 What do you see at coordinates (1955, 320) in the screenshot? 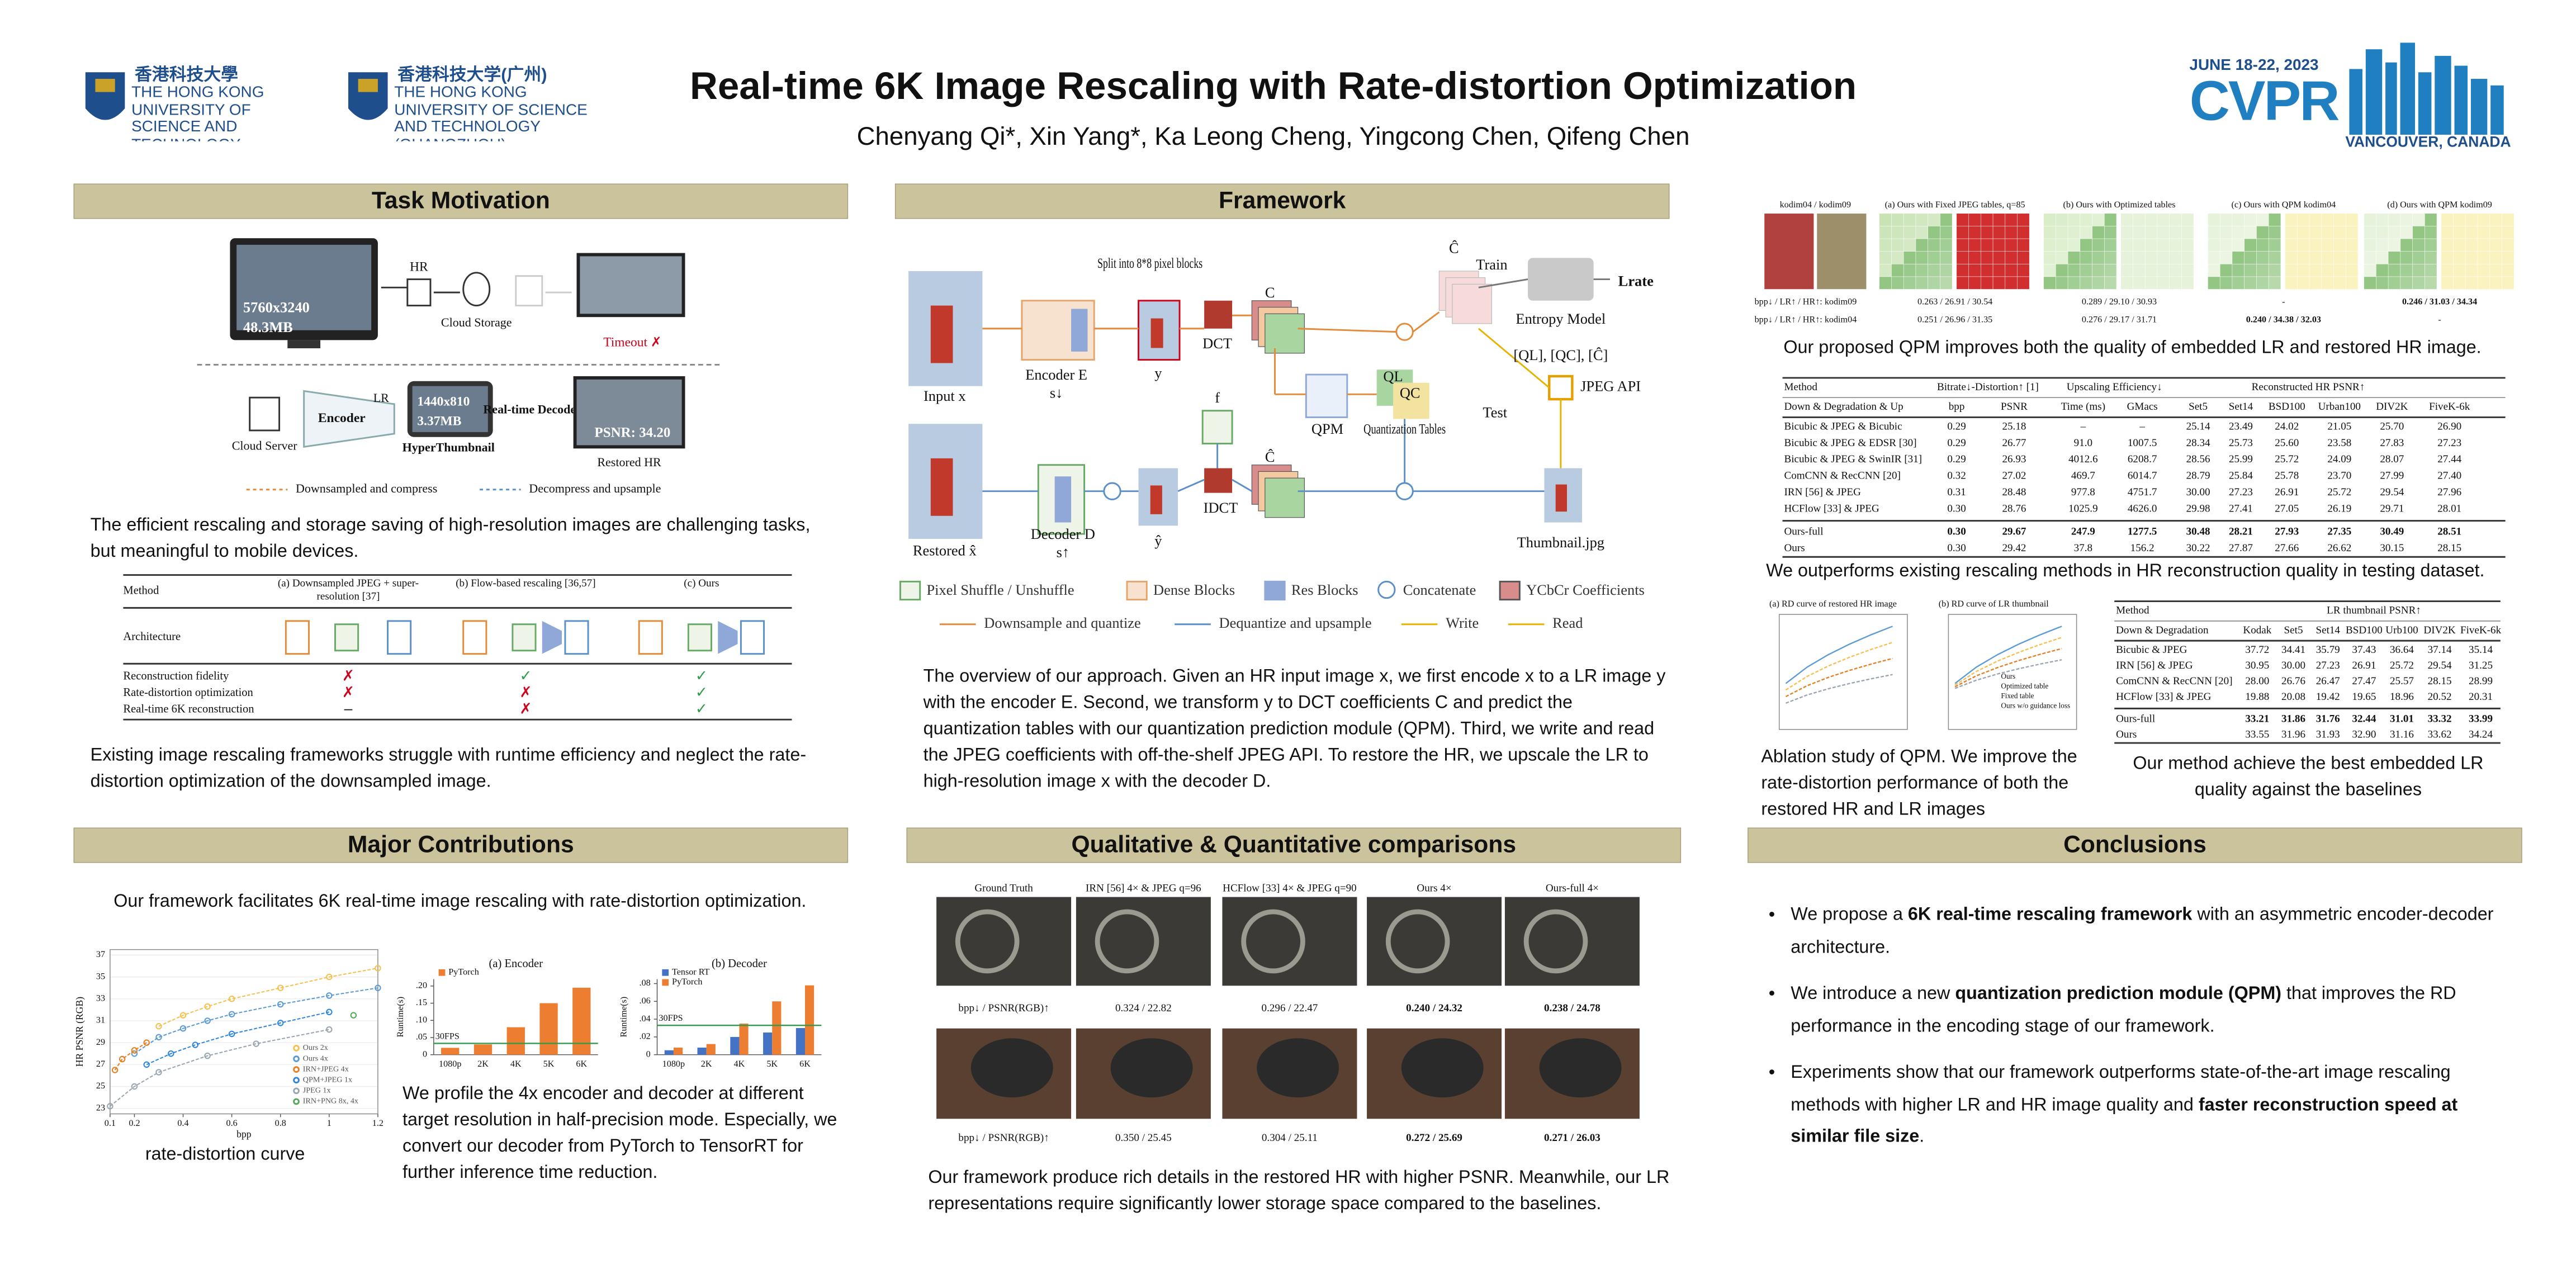
I see `label: 0.251 / 26.96 / 31.35` at bounding box center [1955, 320].